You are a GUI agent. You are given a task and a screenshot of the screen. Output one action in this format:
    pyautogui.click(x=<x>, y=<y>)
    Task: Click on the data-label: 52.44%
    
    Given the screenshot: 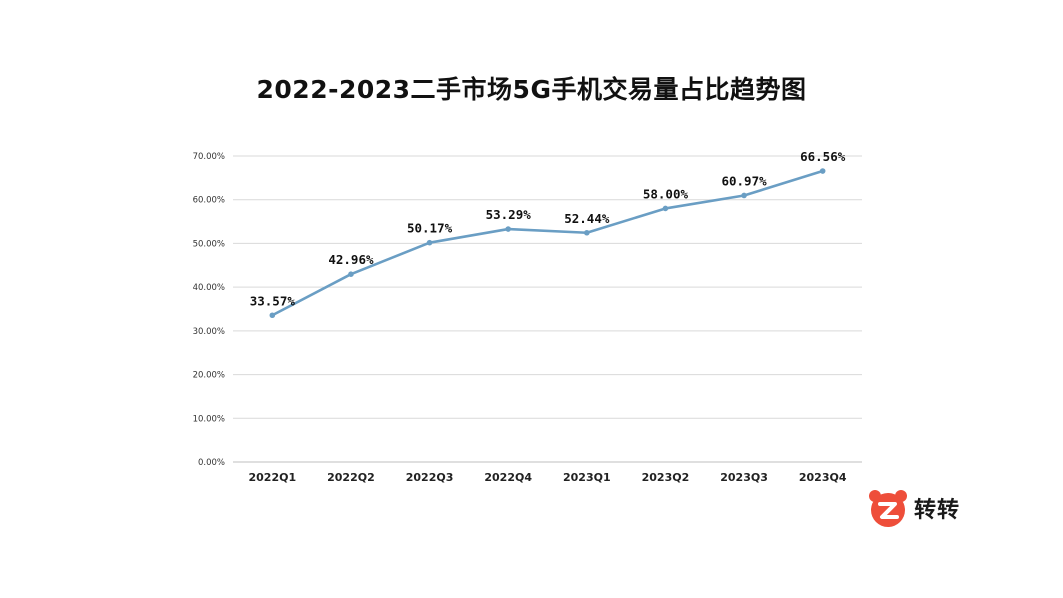 What is the action you would take?
    pyautogui.click(x=587, y=218)
    